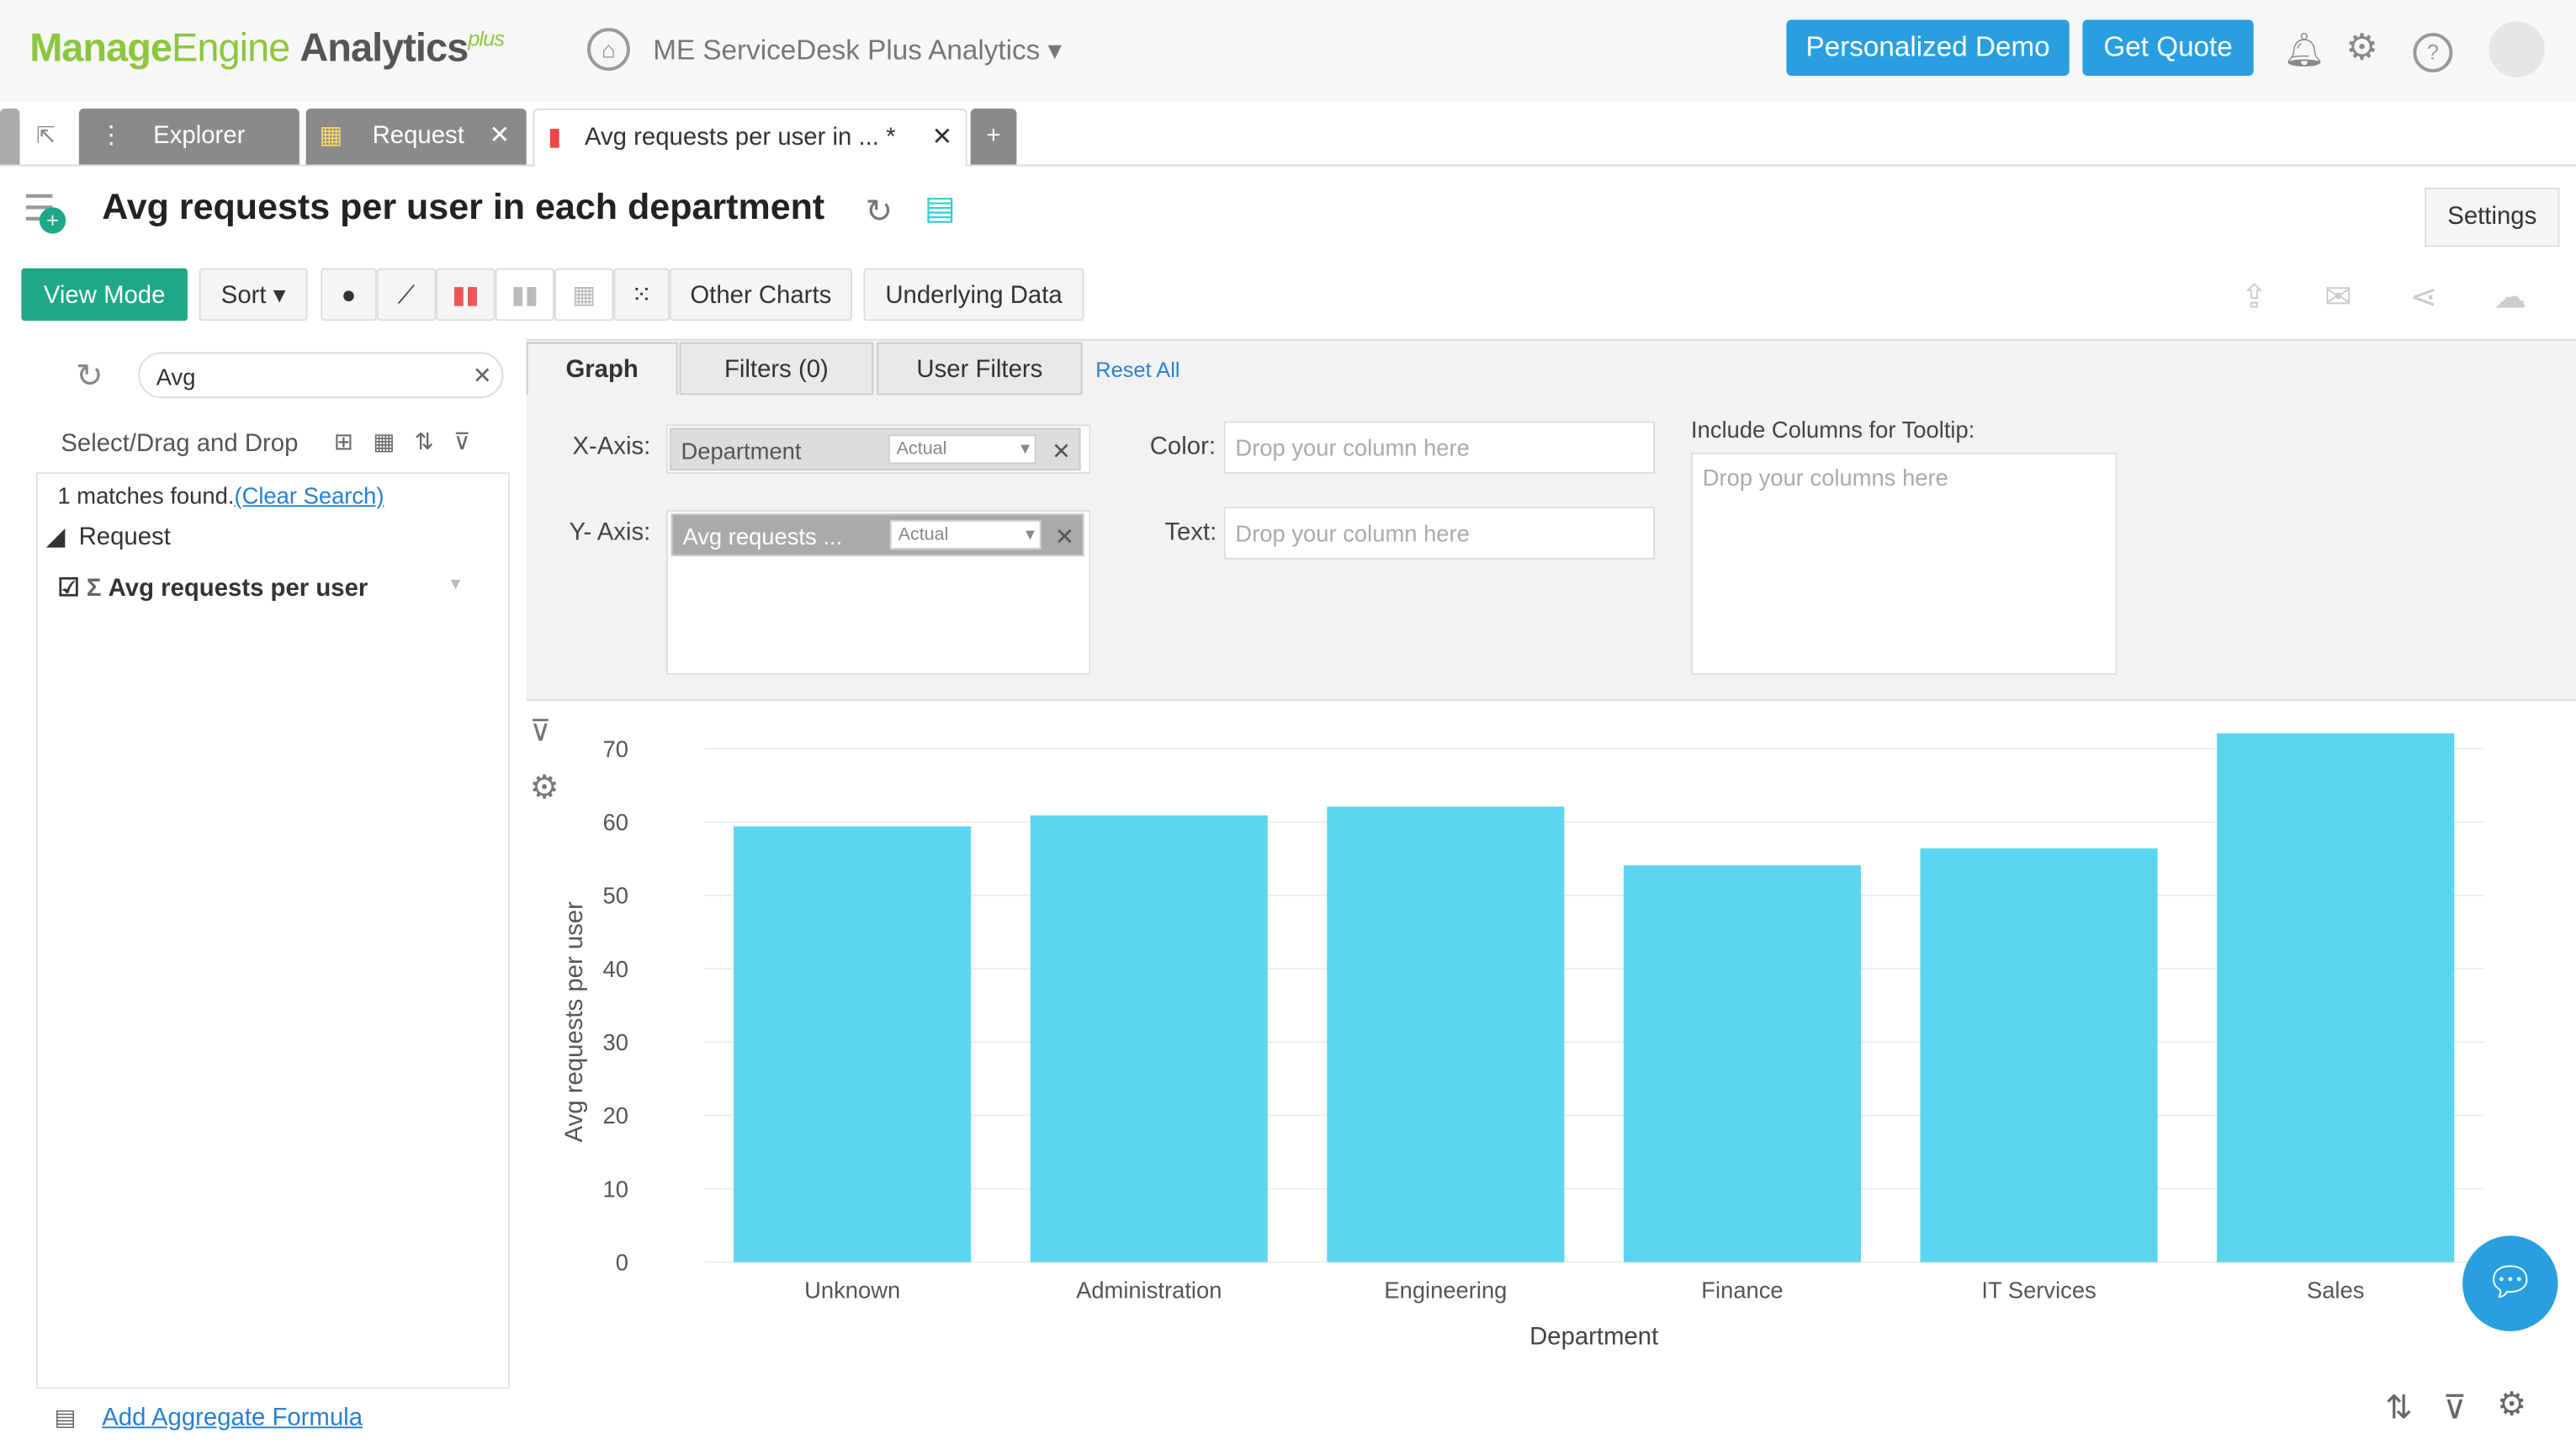  Describe the element at coordinates (353, 441) in the screenshot. I see `expand-icon: ⊞` at that location.